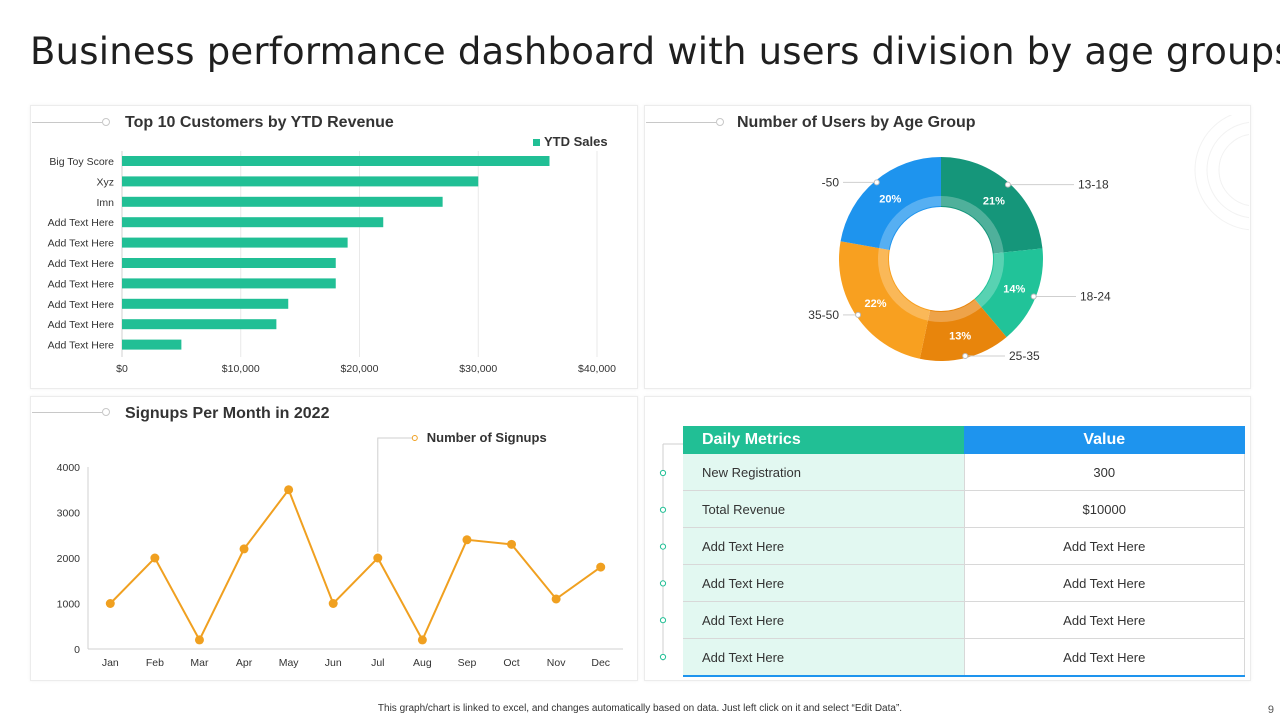  I want to click on table-header-value: Value, so click(1104, 440).